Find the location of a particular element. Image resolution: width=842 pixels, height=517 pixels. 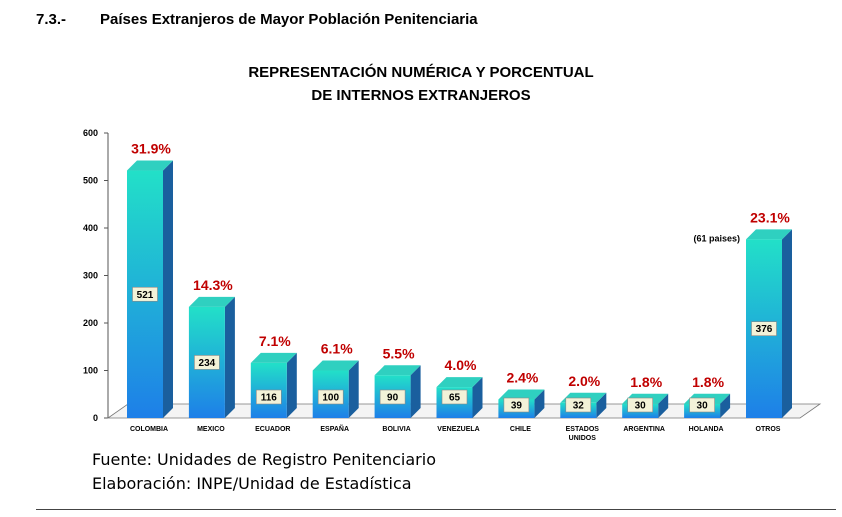

percent-label: 6.1% is located at coordinates (337, 349).